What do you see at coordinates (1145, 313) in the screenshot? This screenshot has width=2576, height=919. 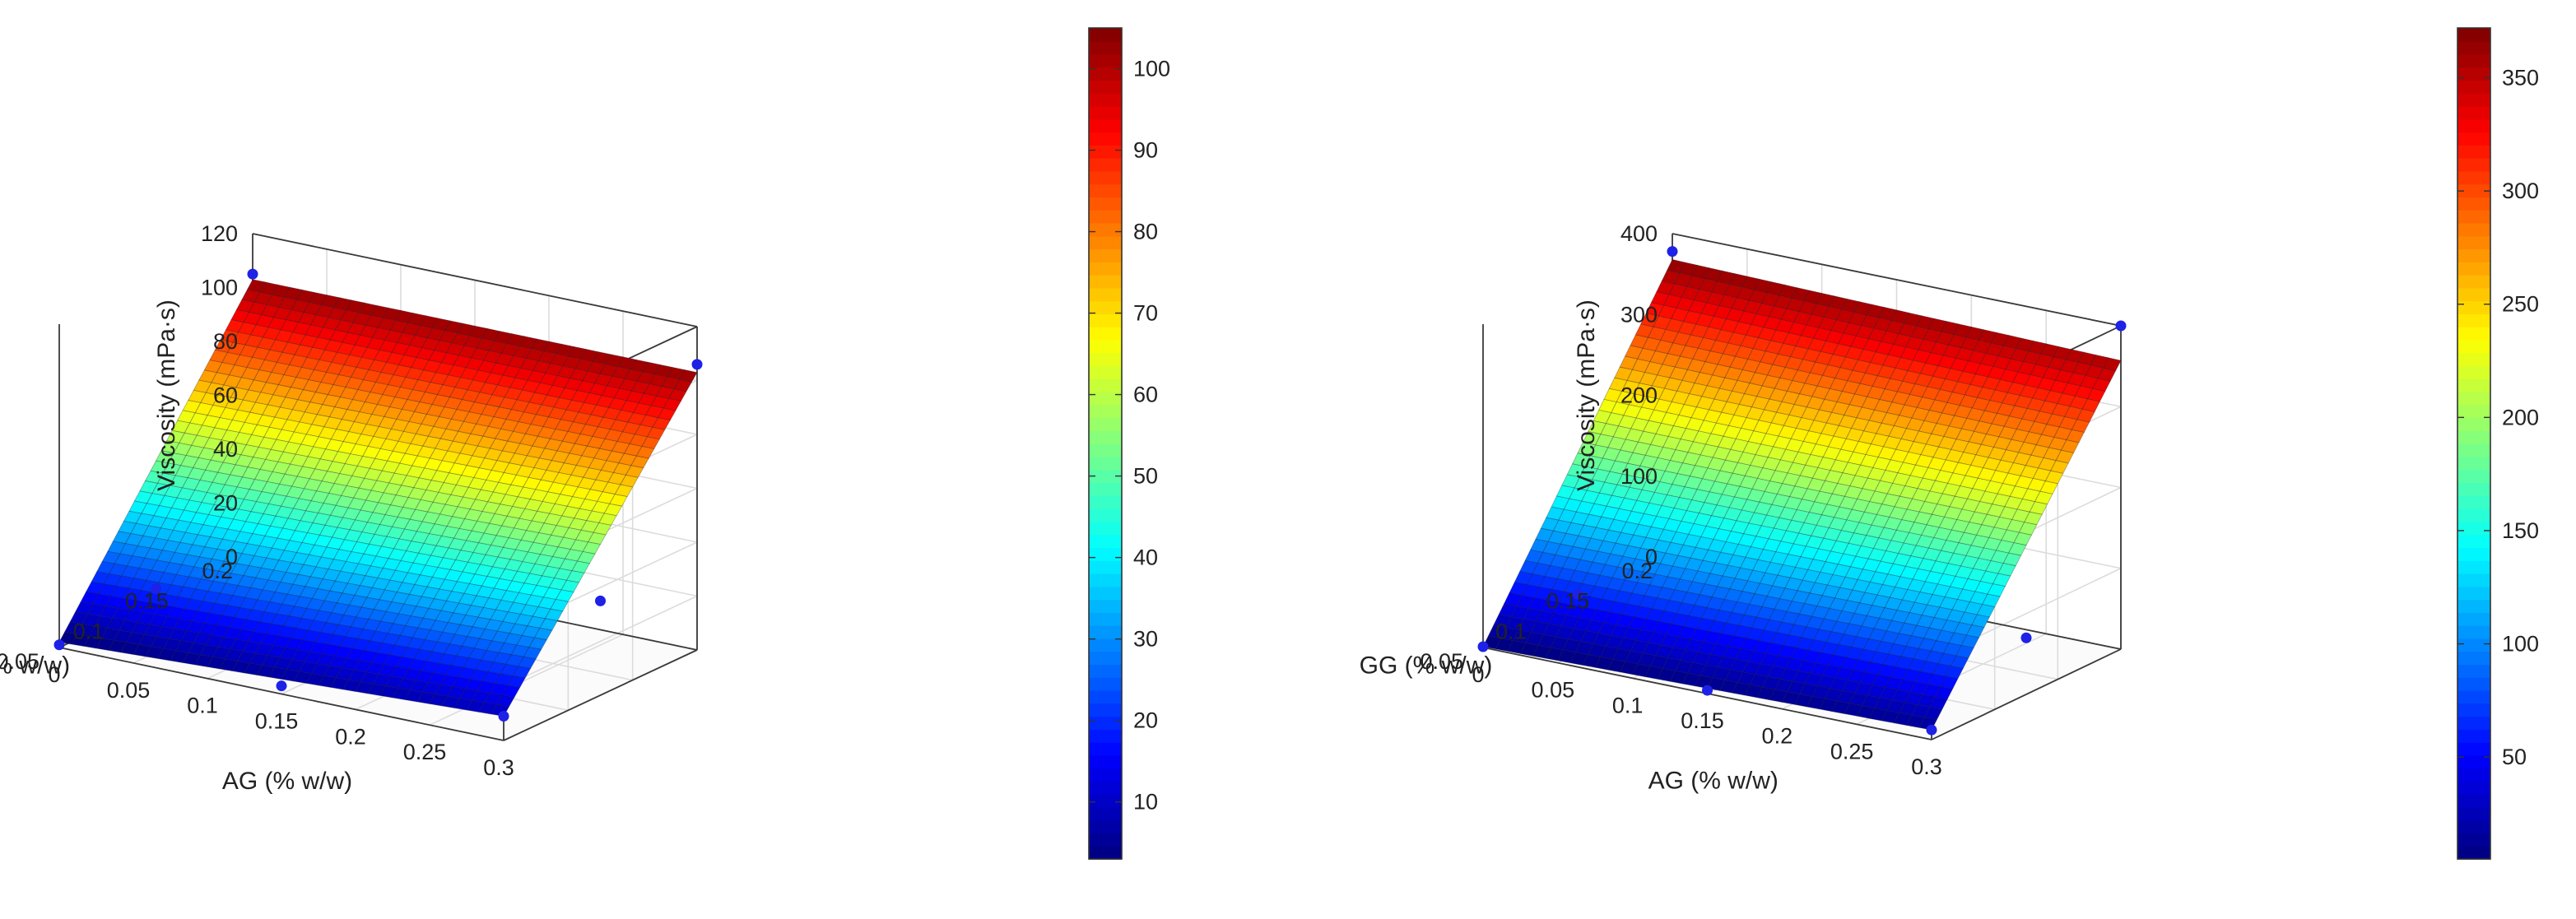 I see `colorbar-tick-label: 70` at bounding box center [1145, 313].